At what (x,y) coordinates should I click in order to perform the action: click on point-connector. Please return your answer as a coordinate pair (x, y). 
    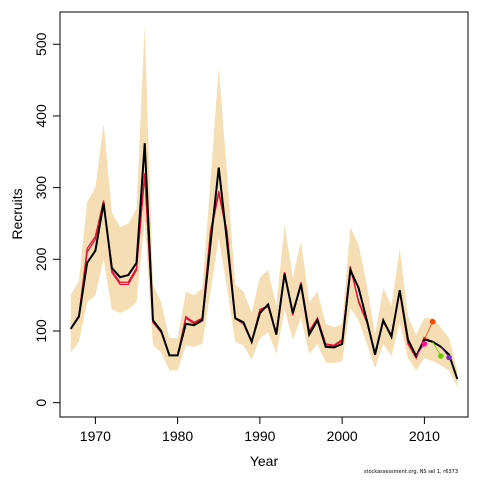
    Looking at the image, I should click on (428, 330).